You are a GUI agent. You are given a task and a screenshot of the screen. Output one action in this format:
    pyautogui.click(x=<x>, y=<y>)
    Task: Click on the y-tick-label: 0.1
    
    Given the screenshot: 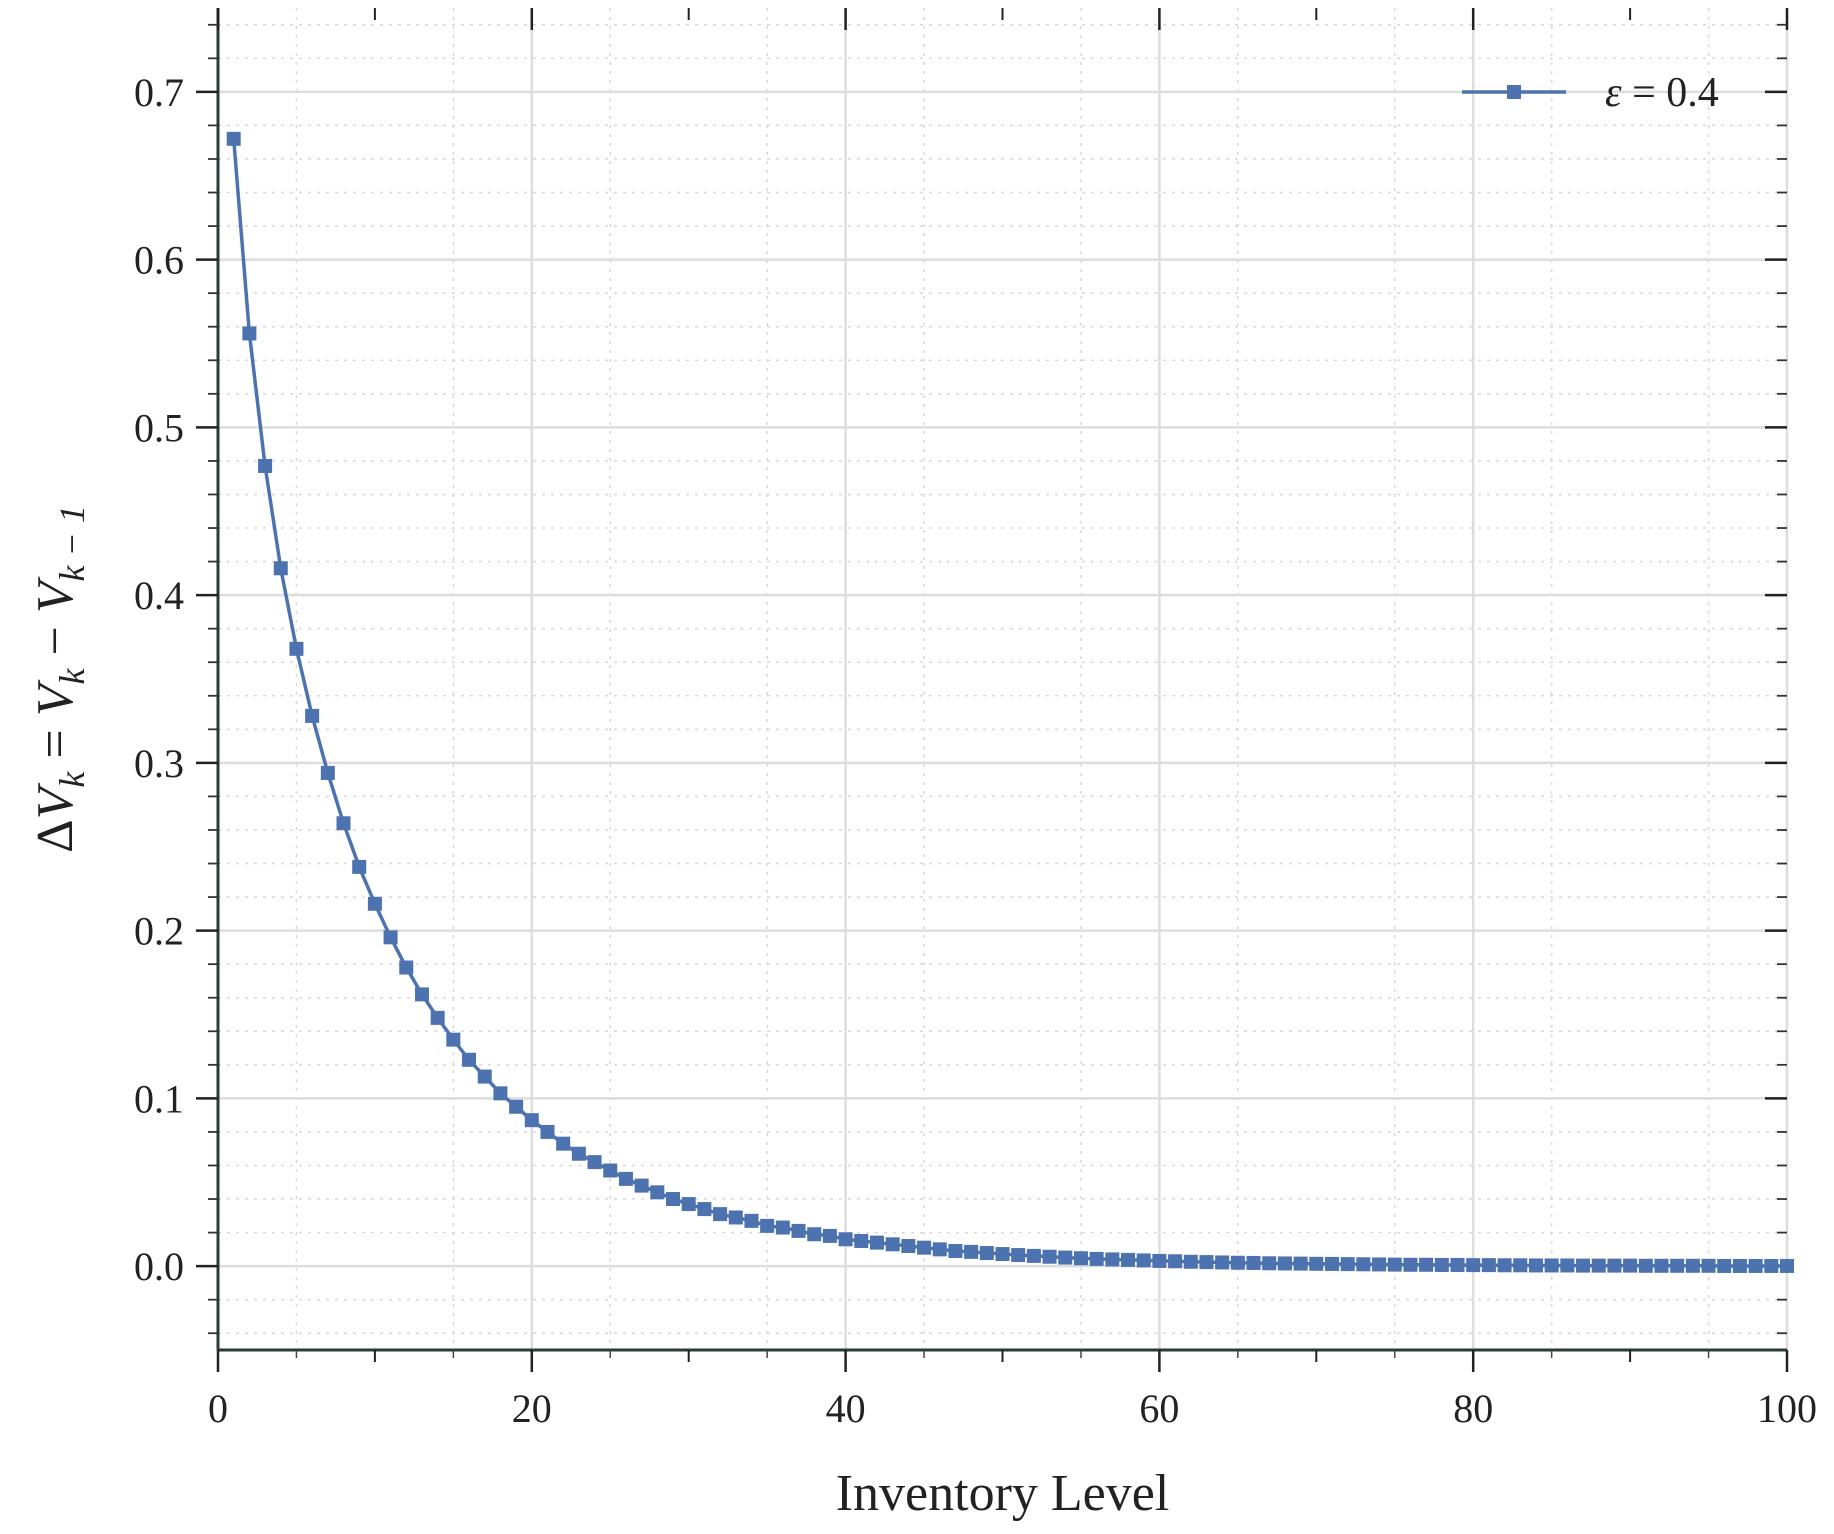 What is the action you would take?
    pyautogui.click(x=159, y=1098)
    